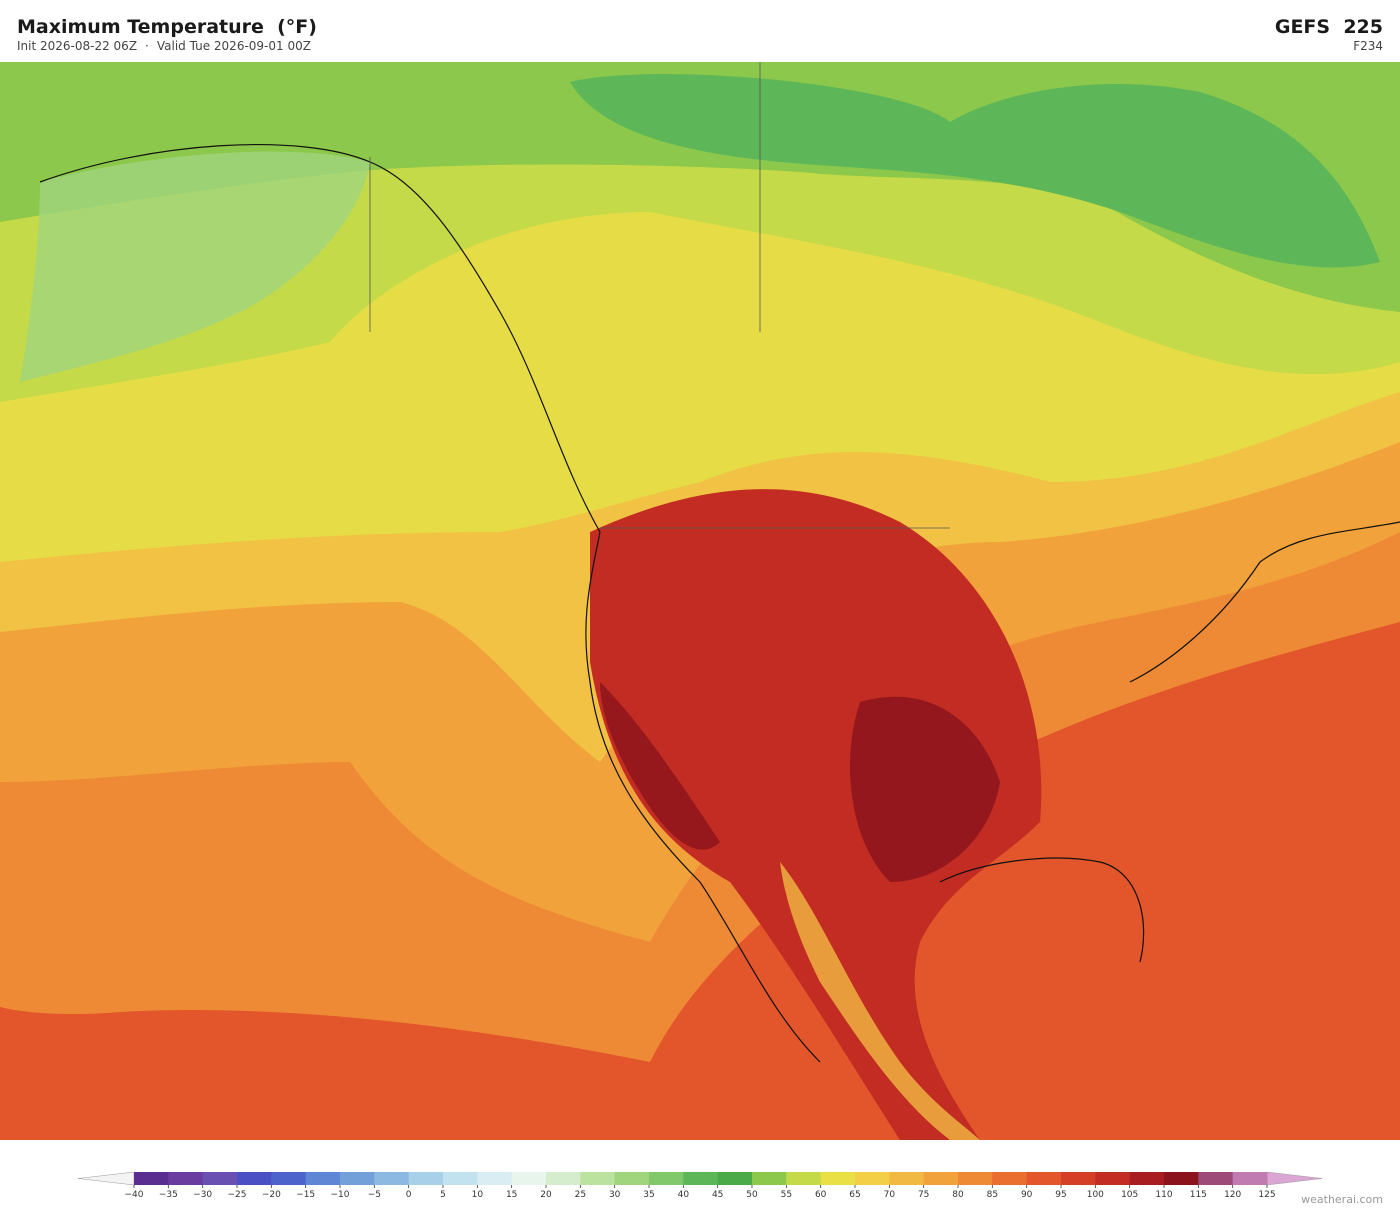  I want to click on colorbar-tick-label: −20, so click(271, 1195).